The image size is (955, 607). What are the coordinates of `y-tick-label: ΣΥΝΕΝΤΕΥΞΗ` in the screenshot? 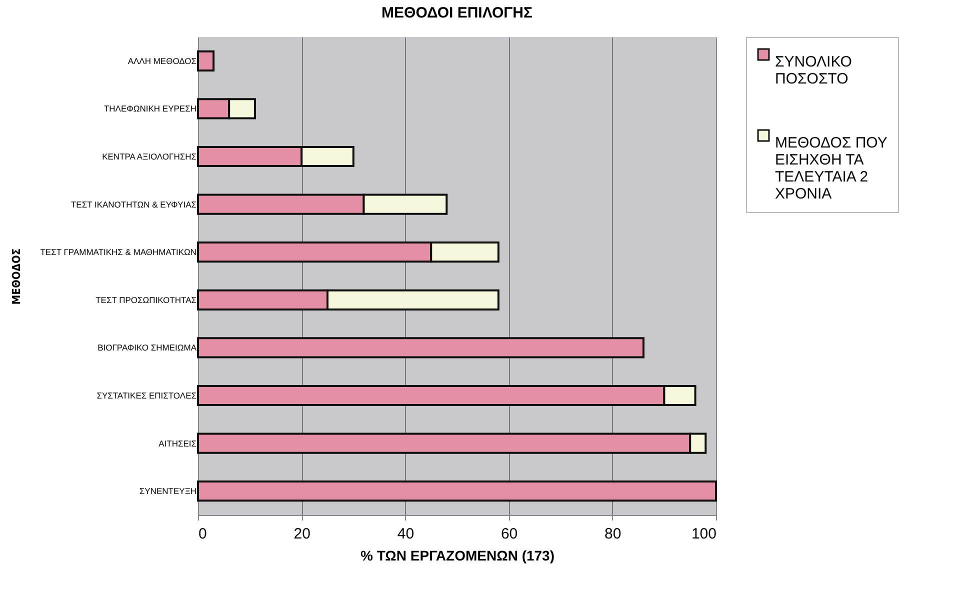 It's located at (167, 491).